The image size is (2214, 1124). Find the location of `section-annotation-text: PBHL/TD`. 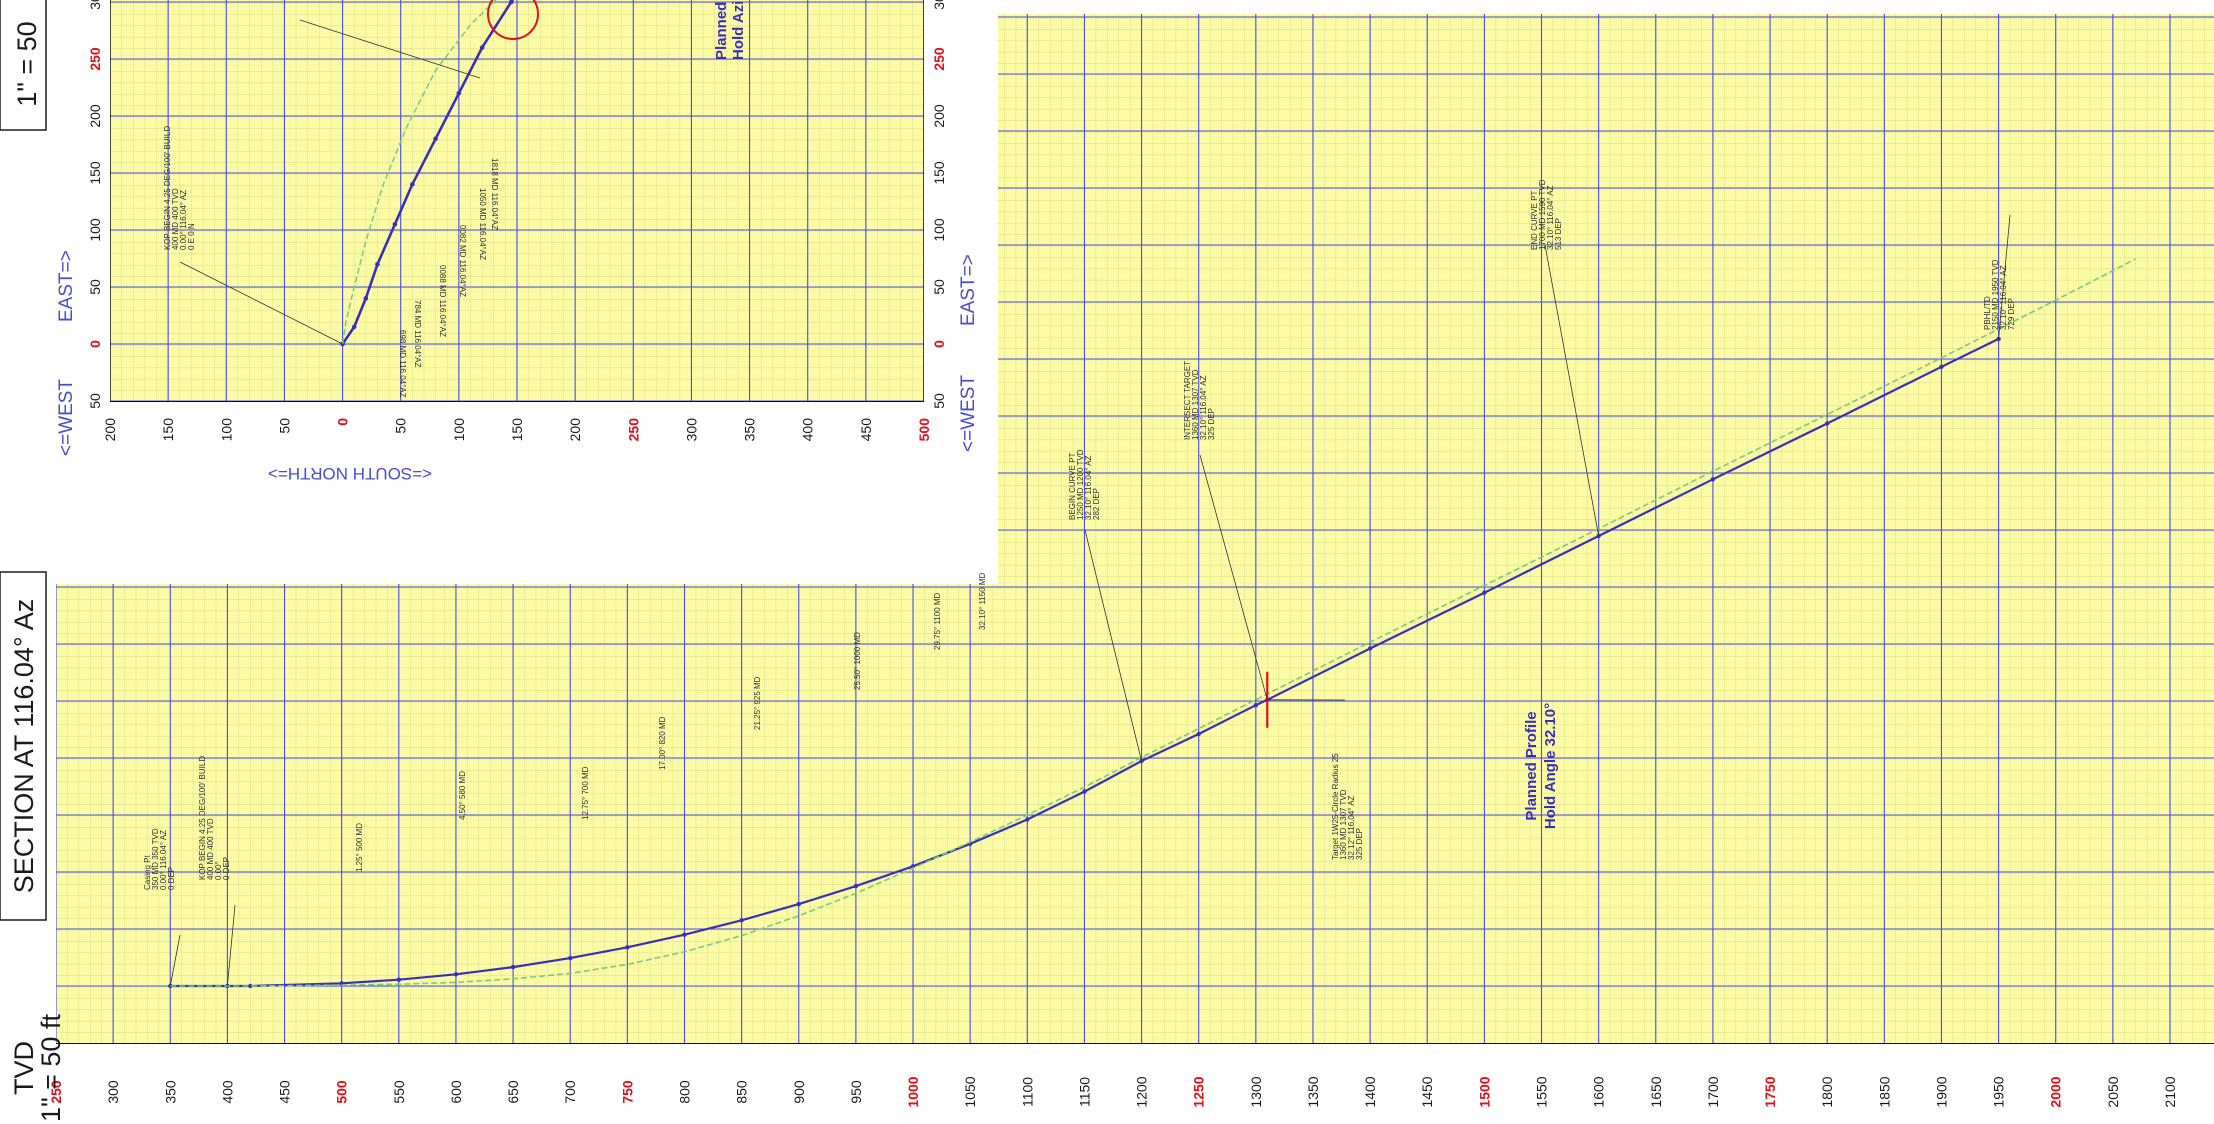

section-annotation-text: PBHL/TD is located at coordinates (1987, 313).